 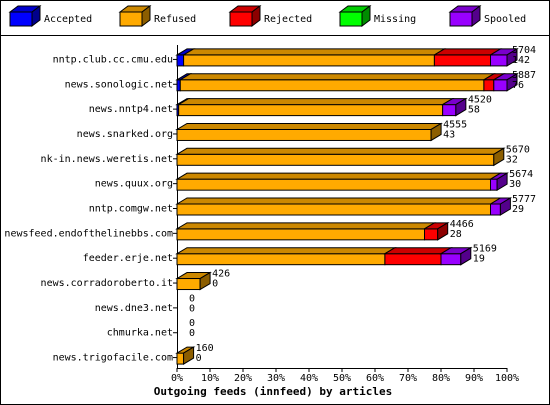 What do you see at coordinates (125, 134) in the screenshot?
I see `y-tick-label: news.snarked.org` at bounding box center [125, 134].